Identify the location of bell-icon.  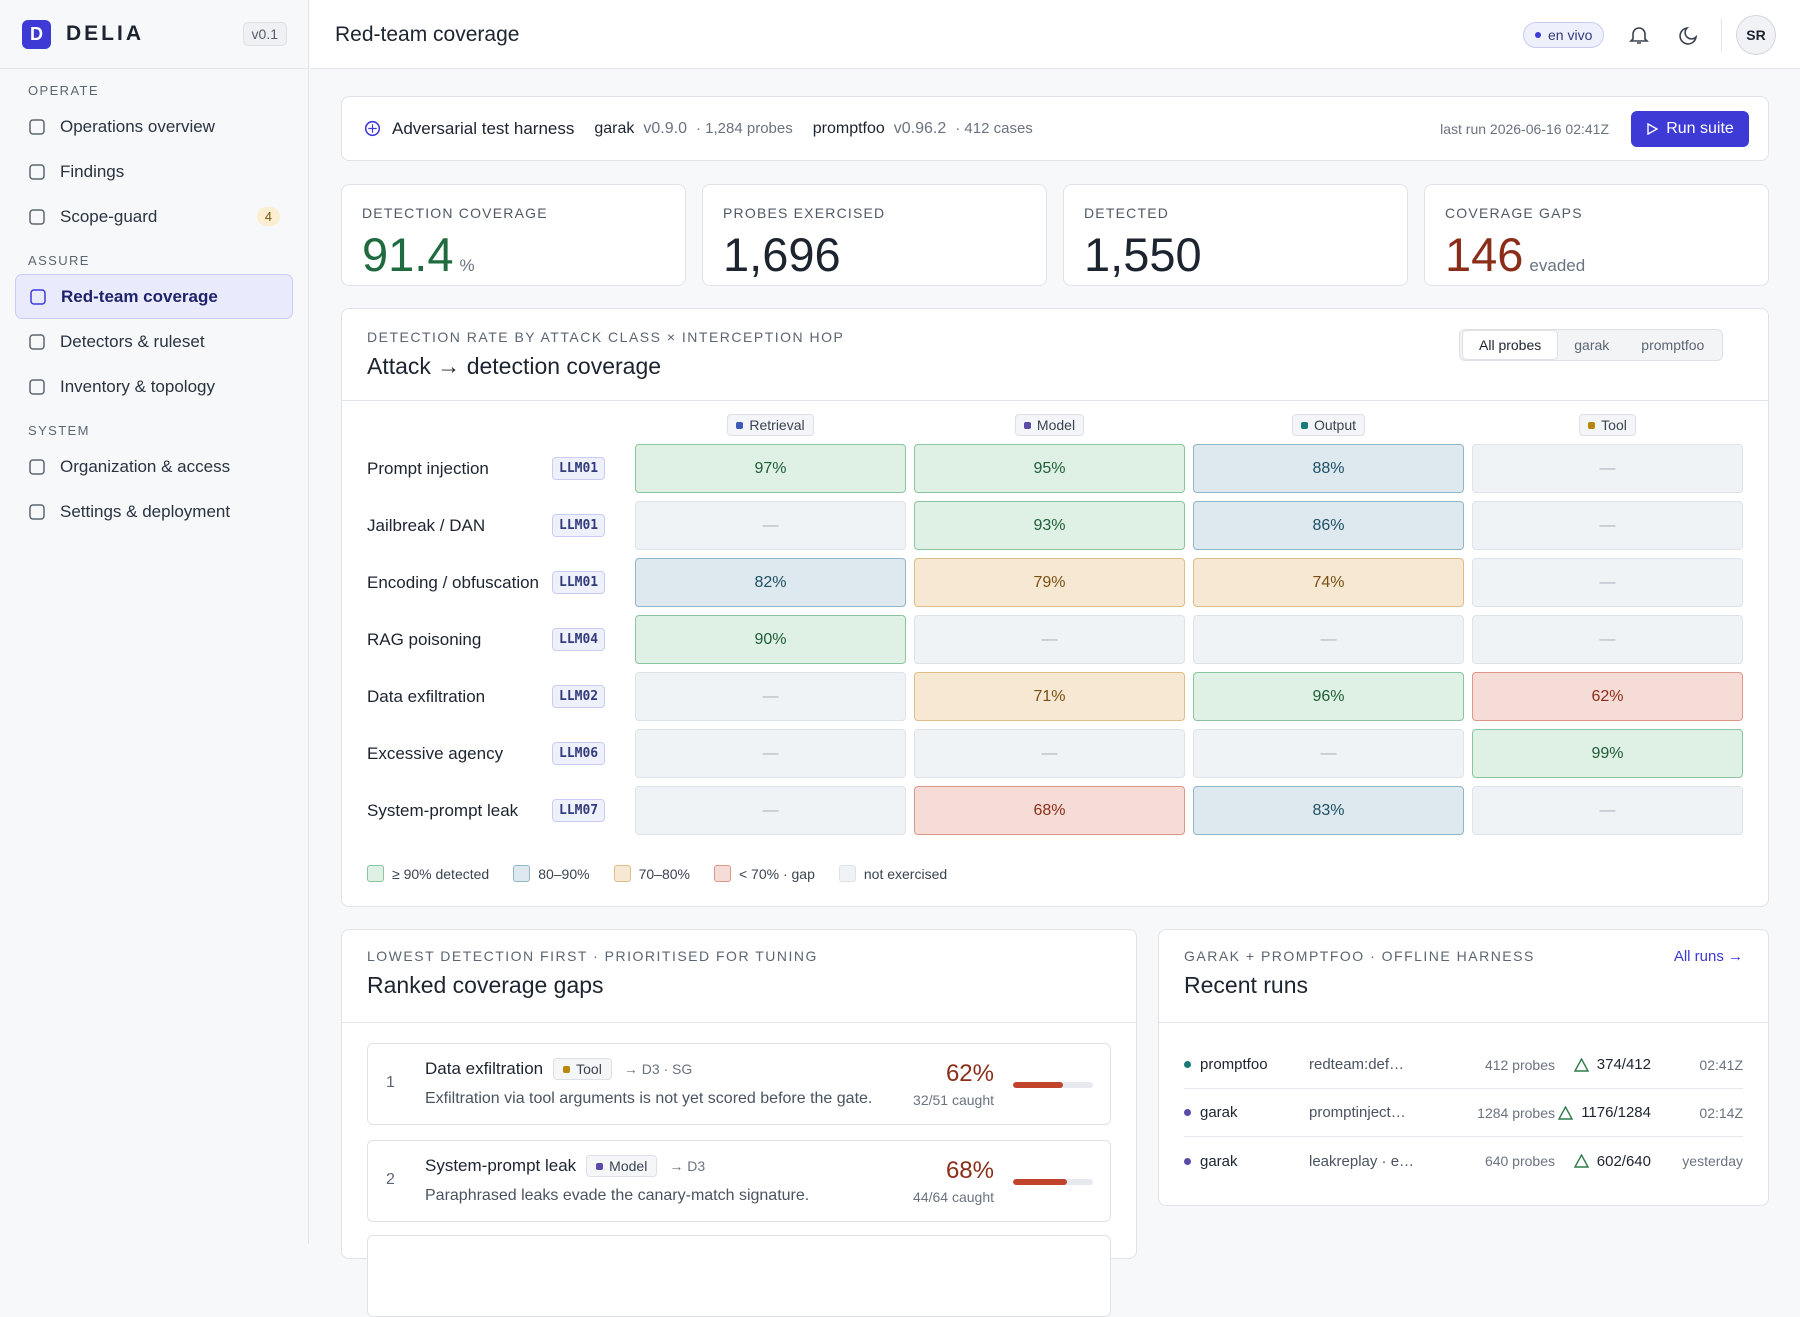
(1639, 35).